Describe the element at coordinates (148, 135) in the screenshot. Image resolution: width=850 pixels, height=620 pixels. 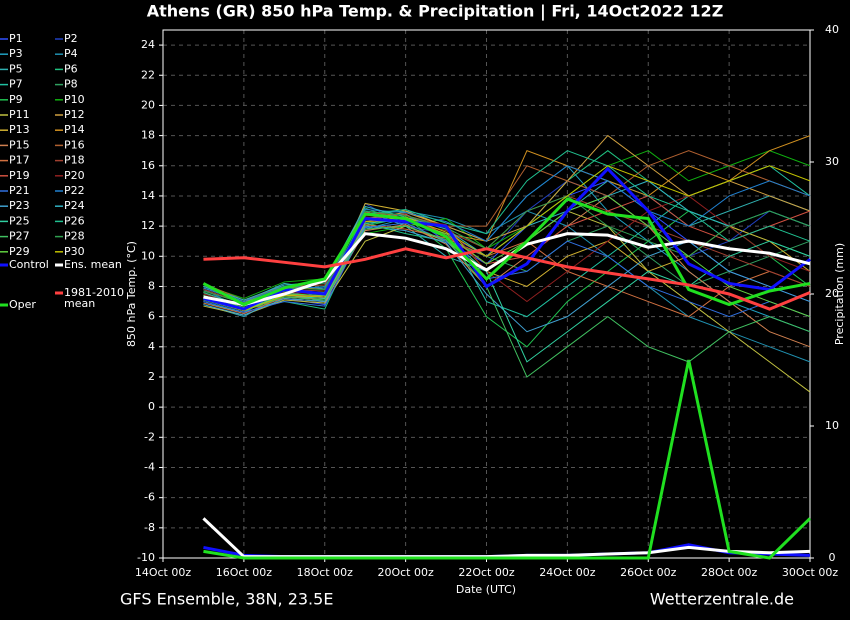
I see `y-tick-label: 18` at that location.